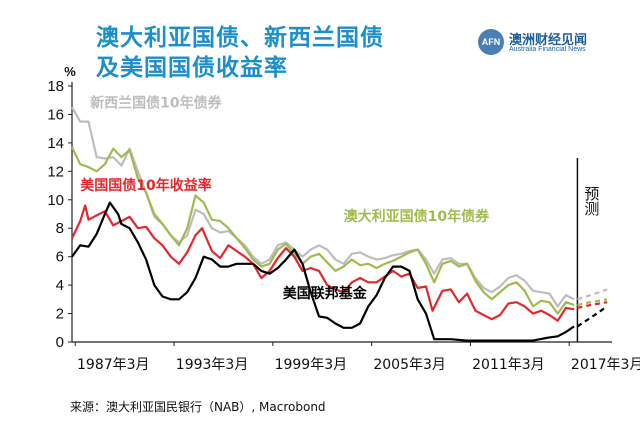  What do you see at coordinates (55, 171) in the screenshot?
I see `y-tick-label: 12` at bounding box center [55, 171].